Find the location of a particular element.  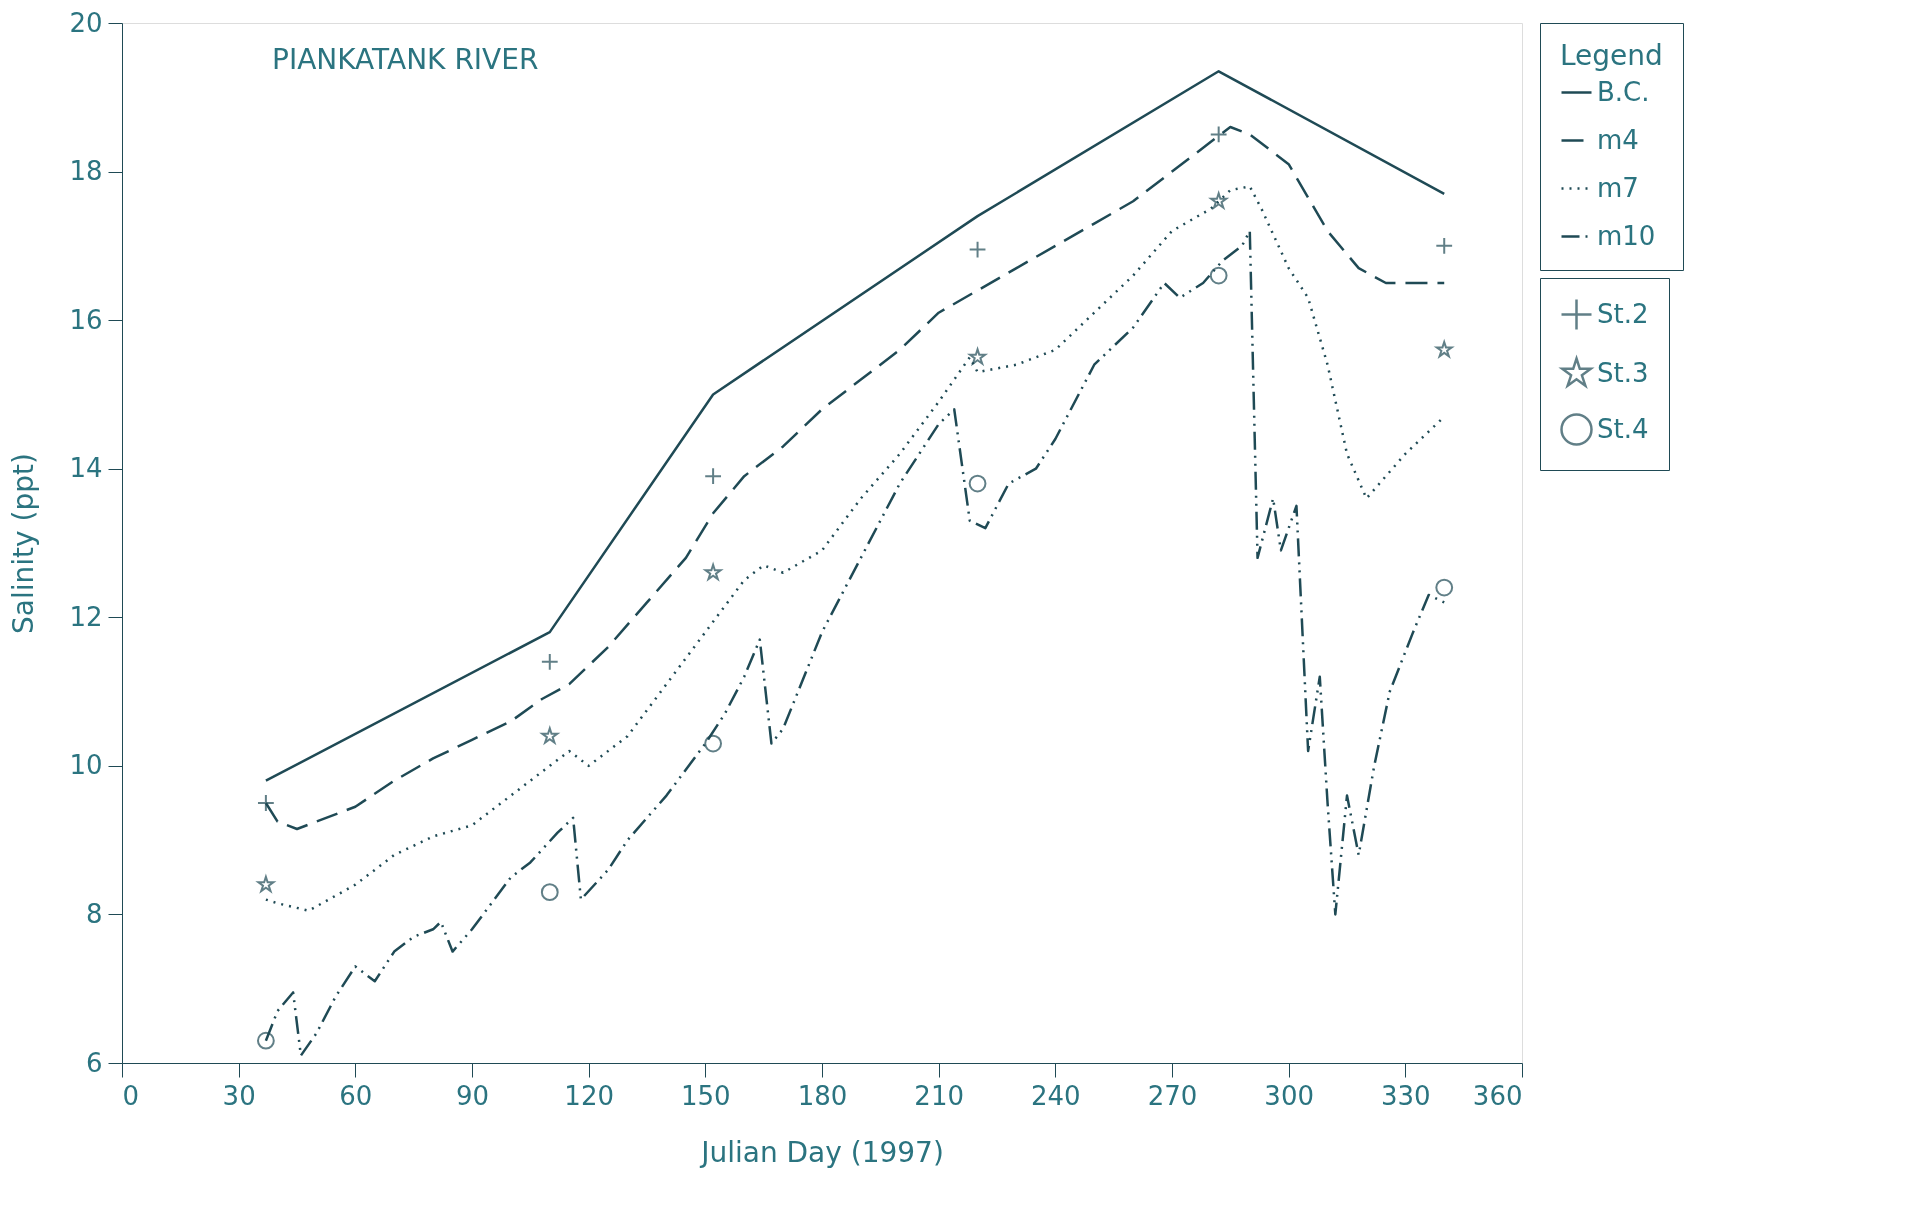

legend-label: St.3 is located at coordinates (1623, 372).